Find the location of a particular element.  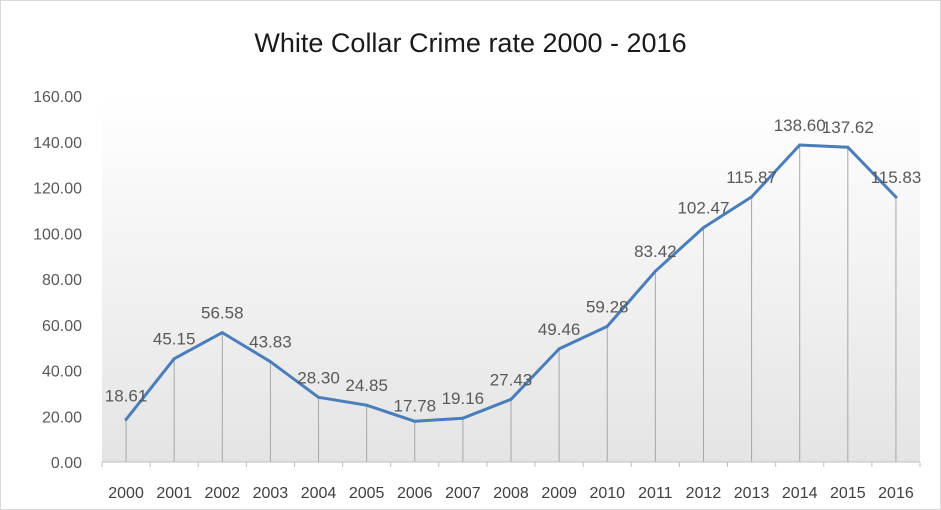

data-label: 19.16 is located at coordinates (463, 398).